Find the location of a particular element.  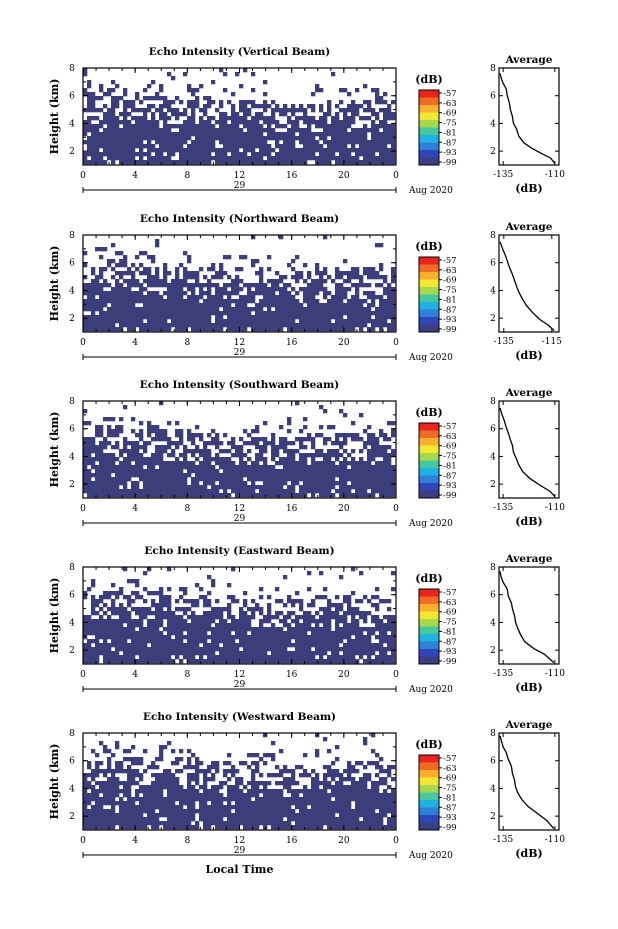

x-tick-label: 12 is located at coordinates (239, 675).